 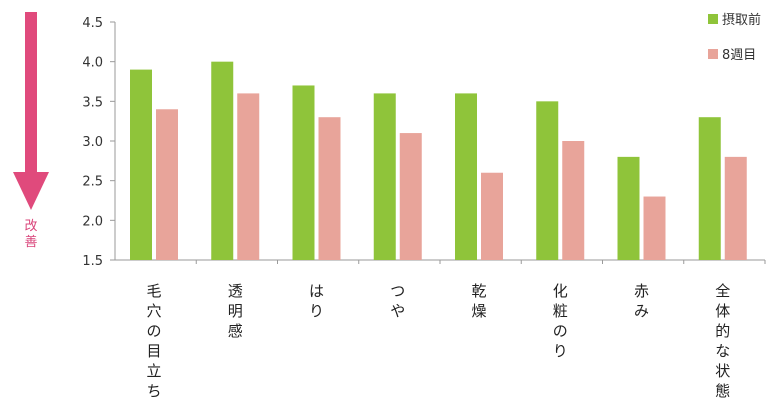 I want to click on y-tick-label: 3.0, so click(x=92, y=142).